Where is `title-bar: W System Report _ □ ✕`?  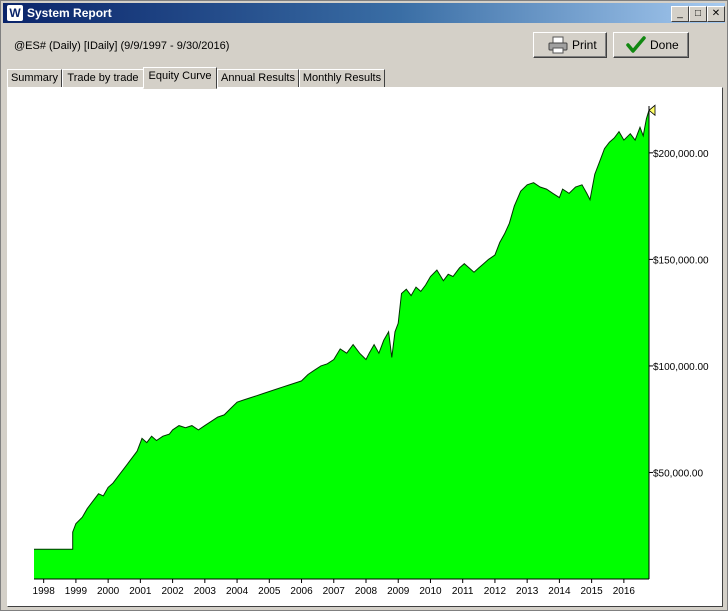 title-bar: W System Report _ □ ✕ is located at coordinates (364, 13).